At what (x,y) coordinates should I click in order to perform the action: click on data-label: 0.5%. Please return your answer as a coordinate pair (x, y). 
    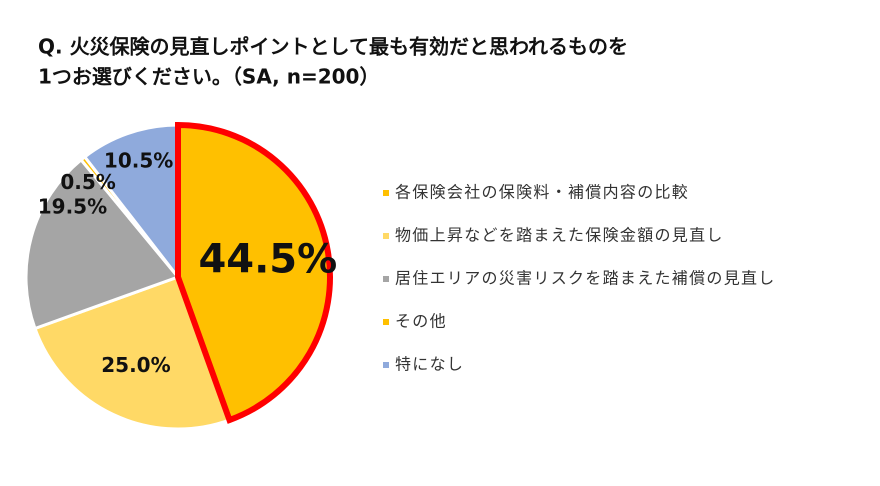
    Looking at the image, I should click on (87, 182).